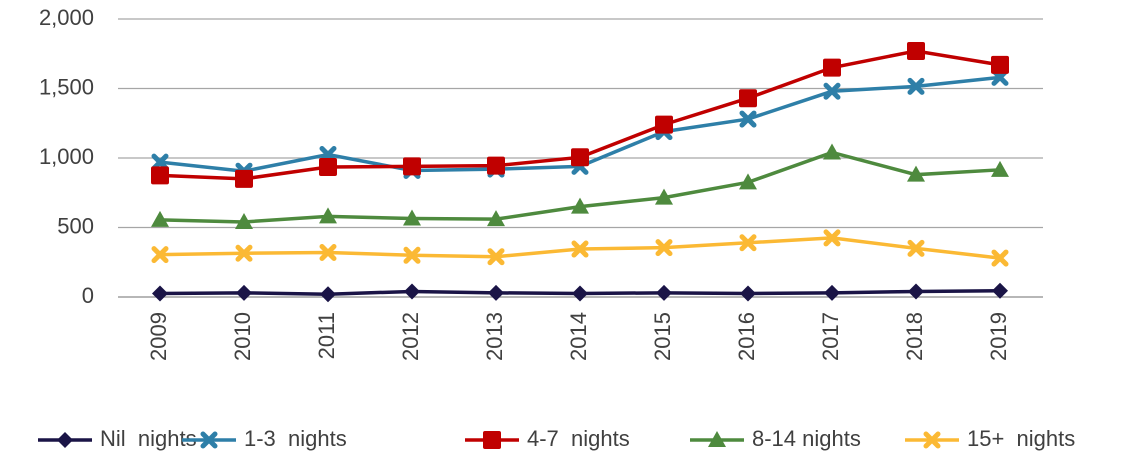 This screenshot has width=1147, height=456. I want to click on x-tick-label: 2011, so click(326, 335).